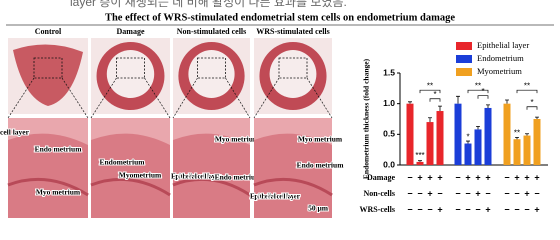 Image resolution: width=560 pixels, height=240 pixels. What do you see at coordinates (123, 162) in the screenshot?
I see `tissue-annotation: Endometrium` at bounding box center [123, 162].